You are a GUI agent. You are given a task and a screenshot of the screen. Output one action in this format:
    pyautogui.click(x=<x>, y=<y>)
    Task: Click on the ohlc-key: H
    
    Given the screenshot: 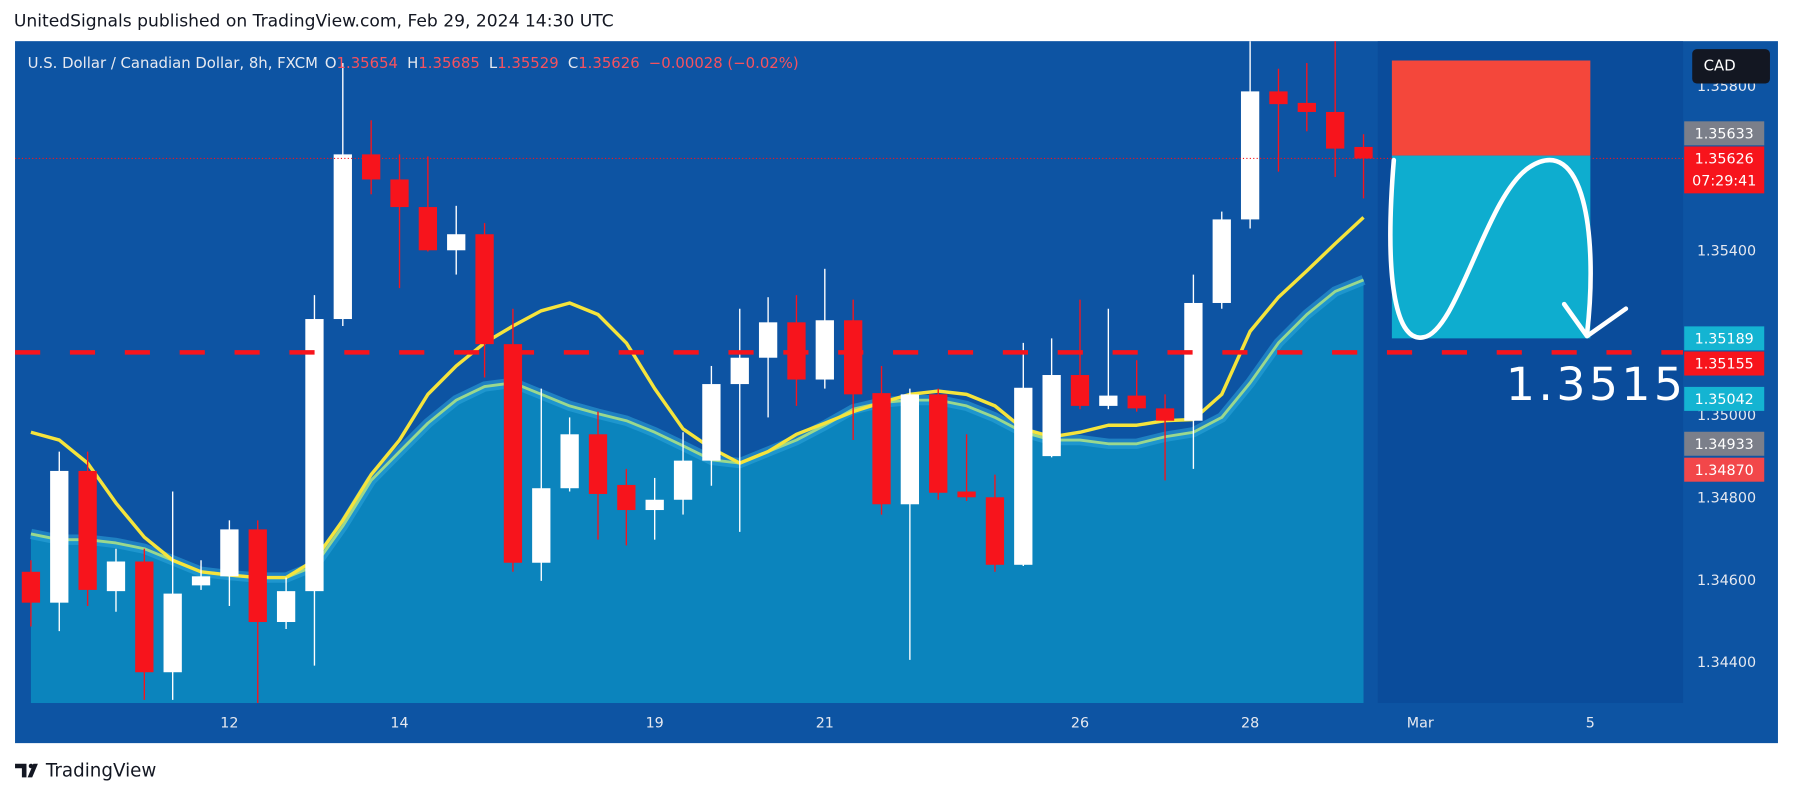 What is the action you would take?
    pyautogui.click(x=412, y=63)
    